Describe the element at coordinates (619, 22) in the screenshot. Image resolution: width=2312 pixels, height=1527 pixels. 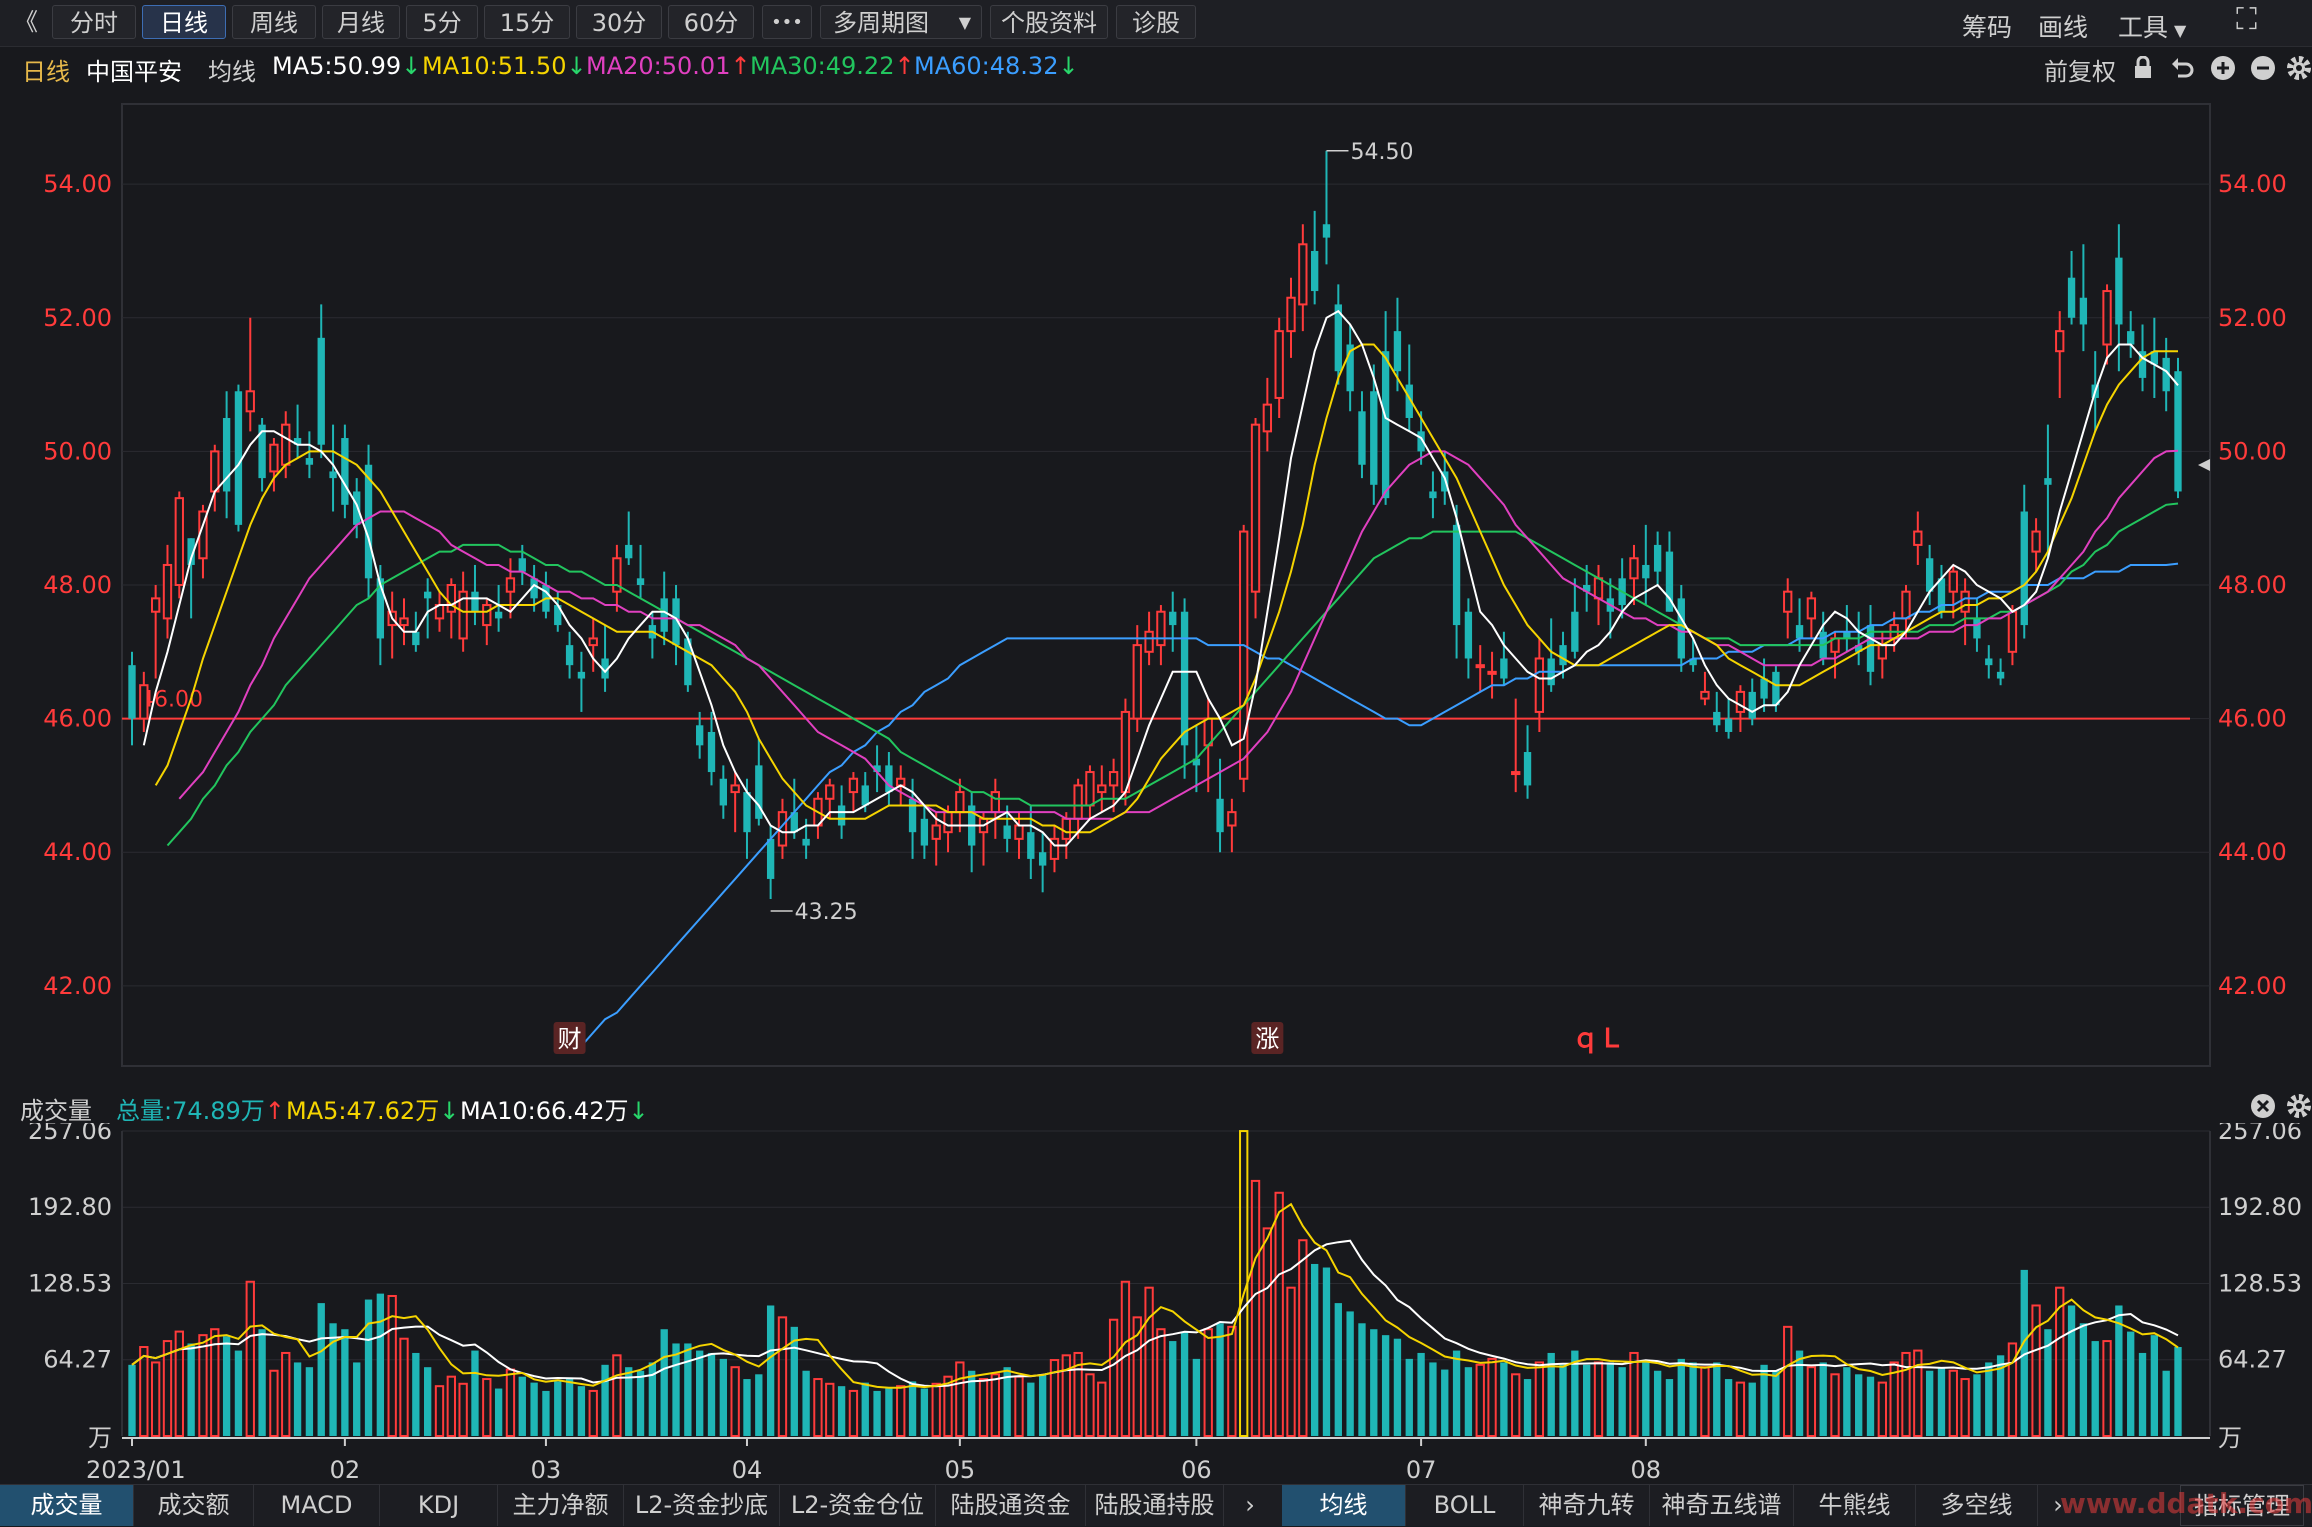
I see `tab-30min: 30分` at that location.